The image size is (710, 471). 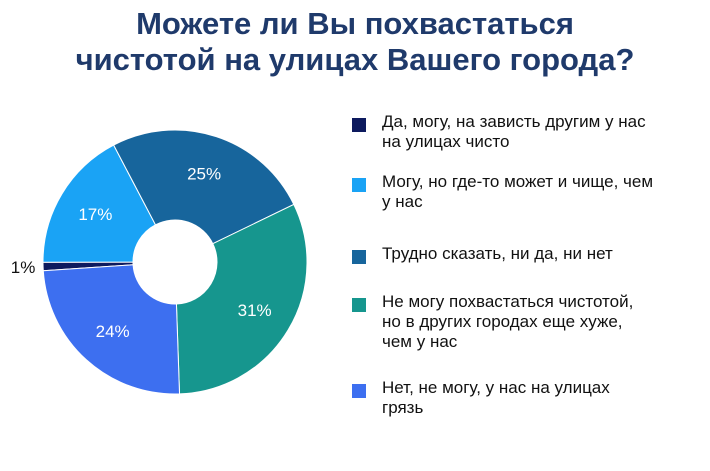 What do you see at coordinates (518, 181) in the screenshot?
I see `legend-label-line: Могу, но где-то может и чище, чем` at bounding box center [518, 181].